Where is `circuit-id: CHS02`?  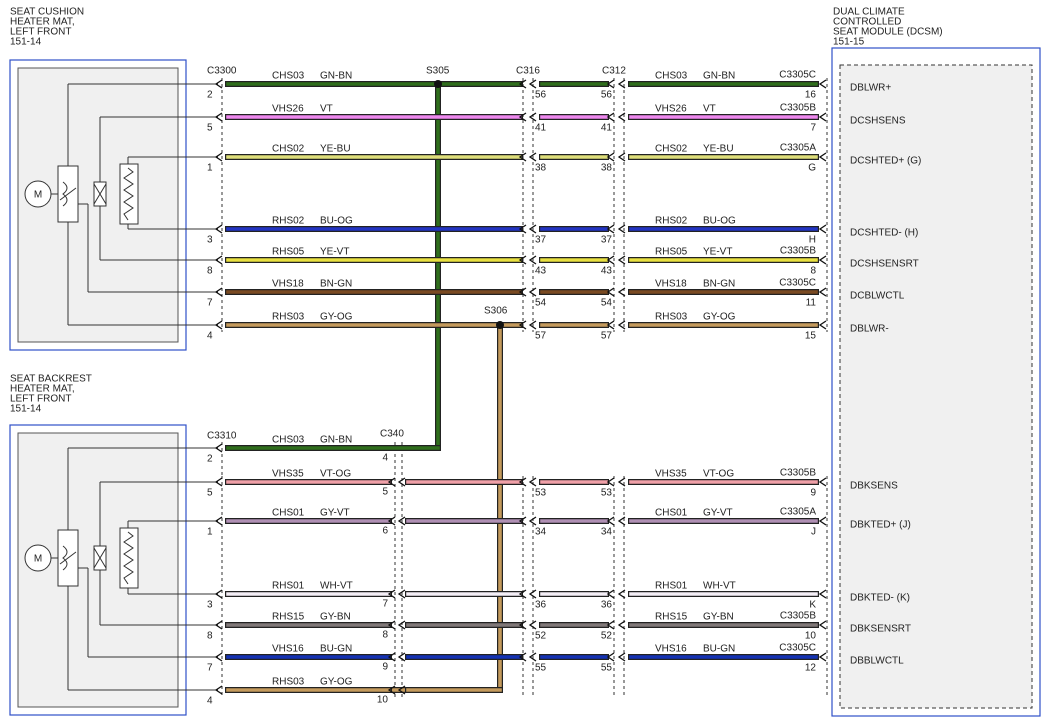 circuit-id: CHS02 is located at coordinates (671, 149).